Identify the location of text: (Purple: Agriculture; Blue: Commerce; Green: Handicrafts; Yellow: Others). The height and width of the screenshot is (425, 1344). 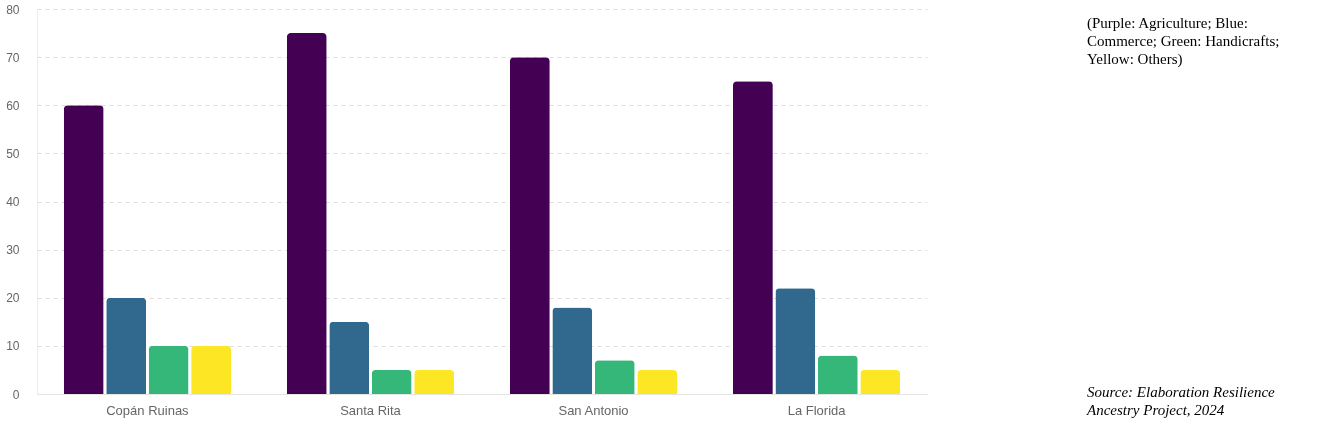
(1184, 41).